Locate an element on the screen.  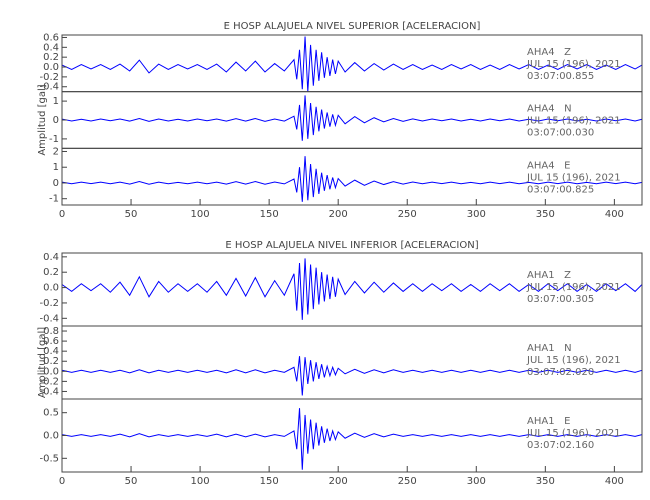
station-label: AHA1 Z is located at coordinates (549, 275).